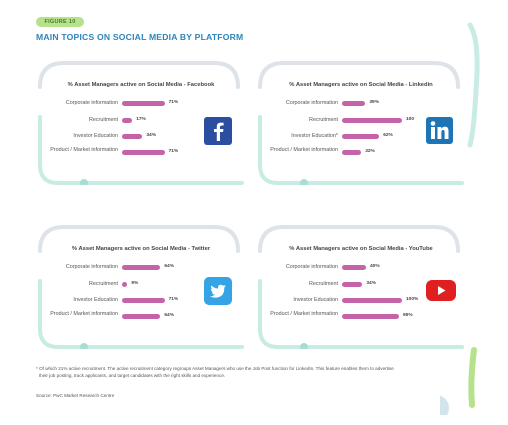 This screenshot has height=425, width=508. What do you see at coordinates (218, 291) in the screenshot?
I see `twitter-icon` at bounding box center [218, 291].